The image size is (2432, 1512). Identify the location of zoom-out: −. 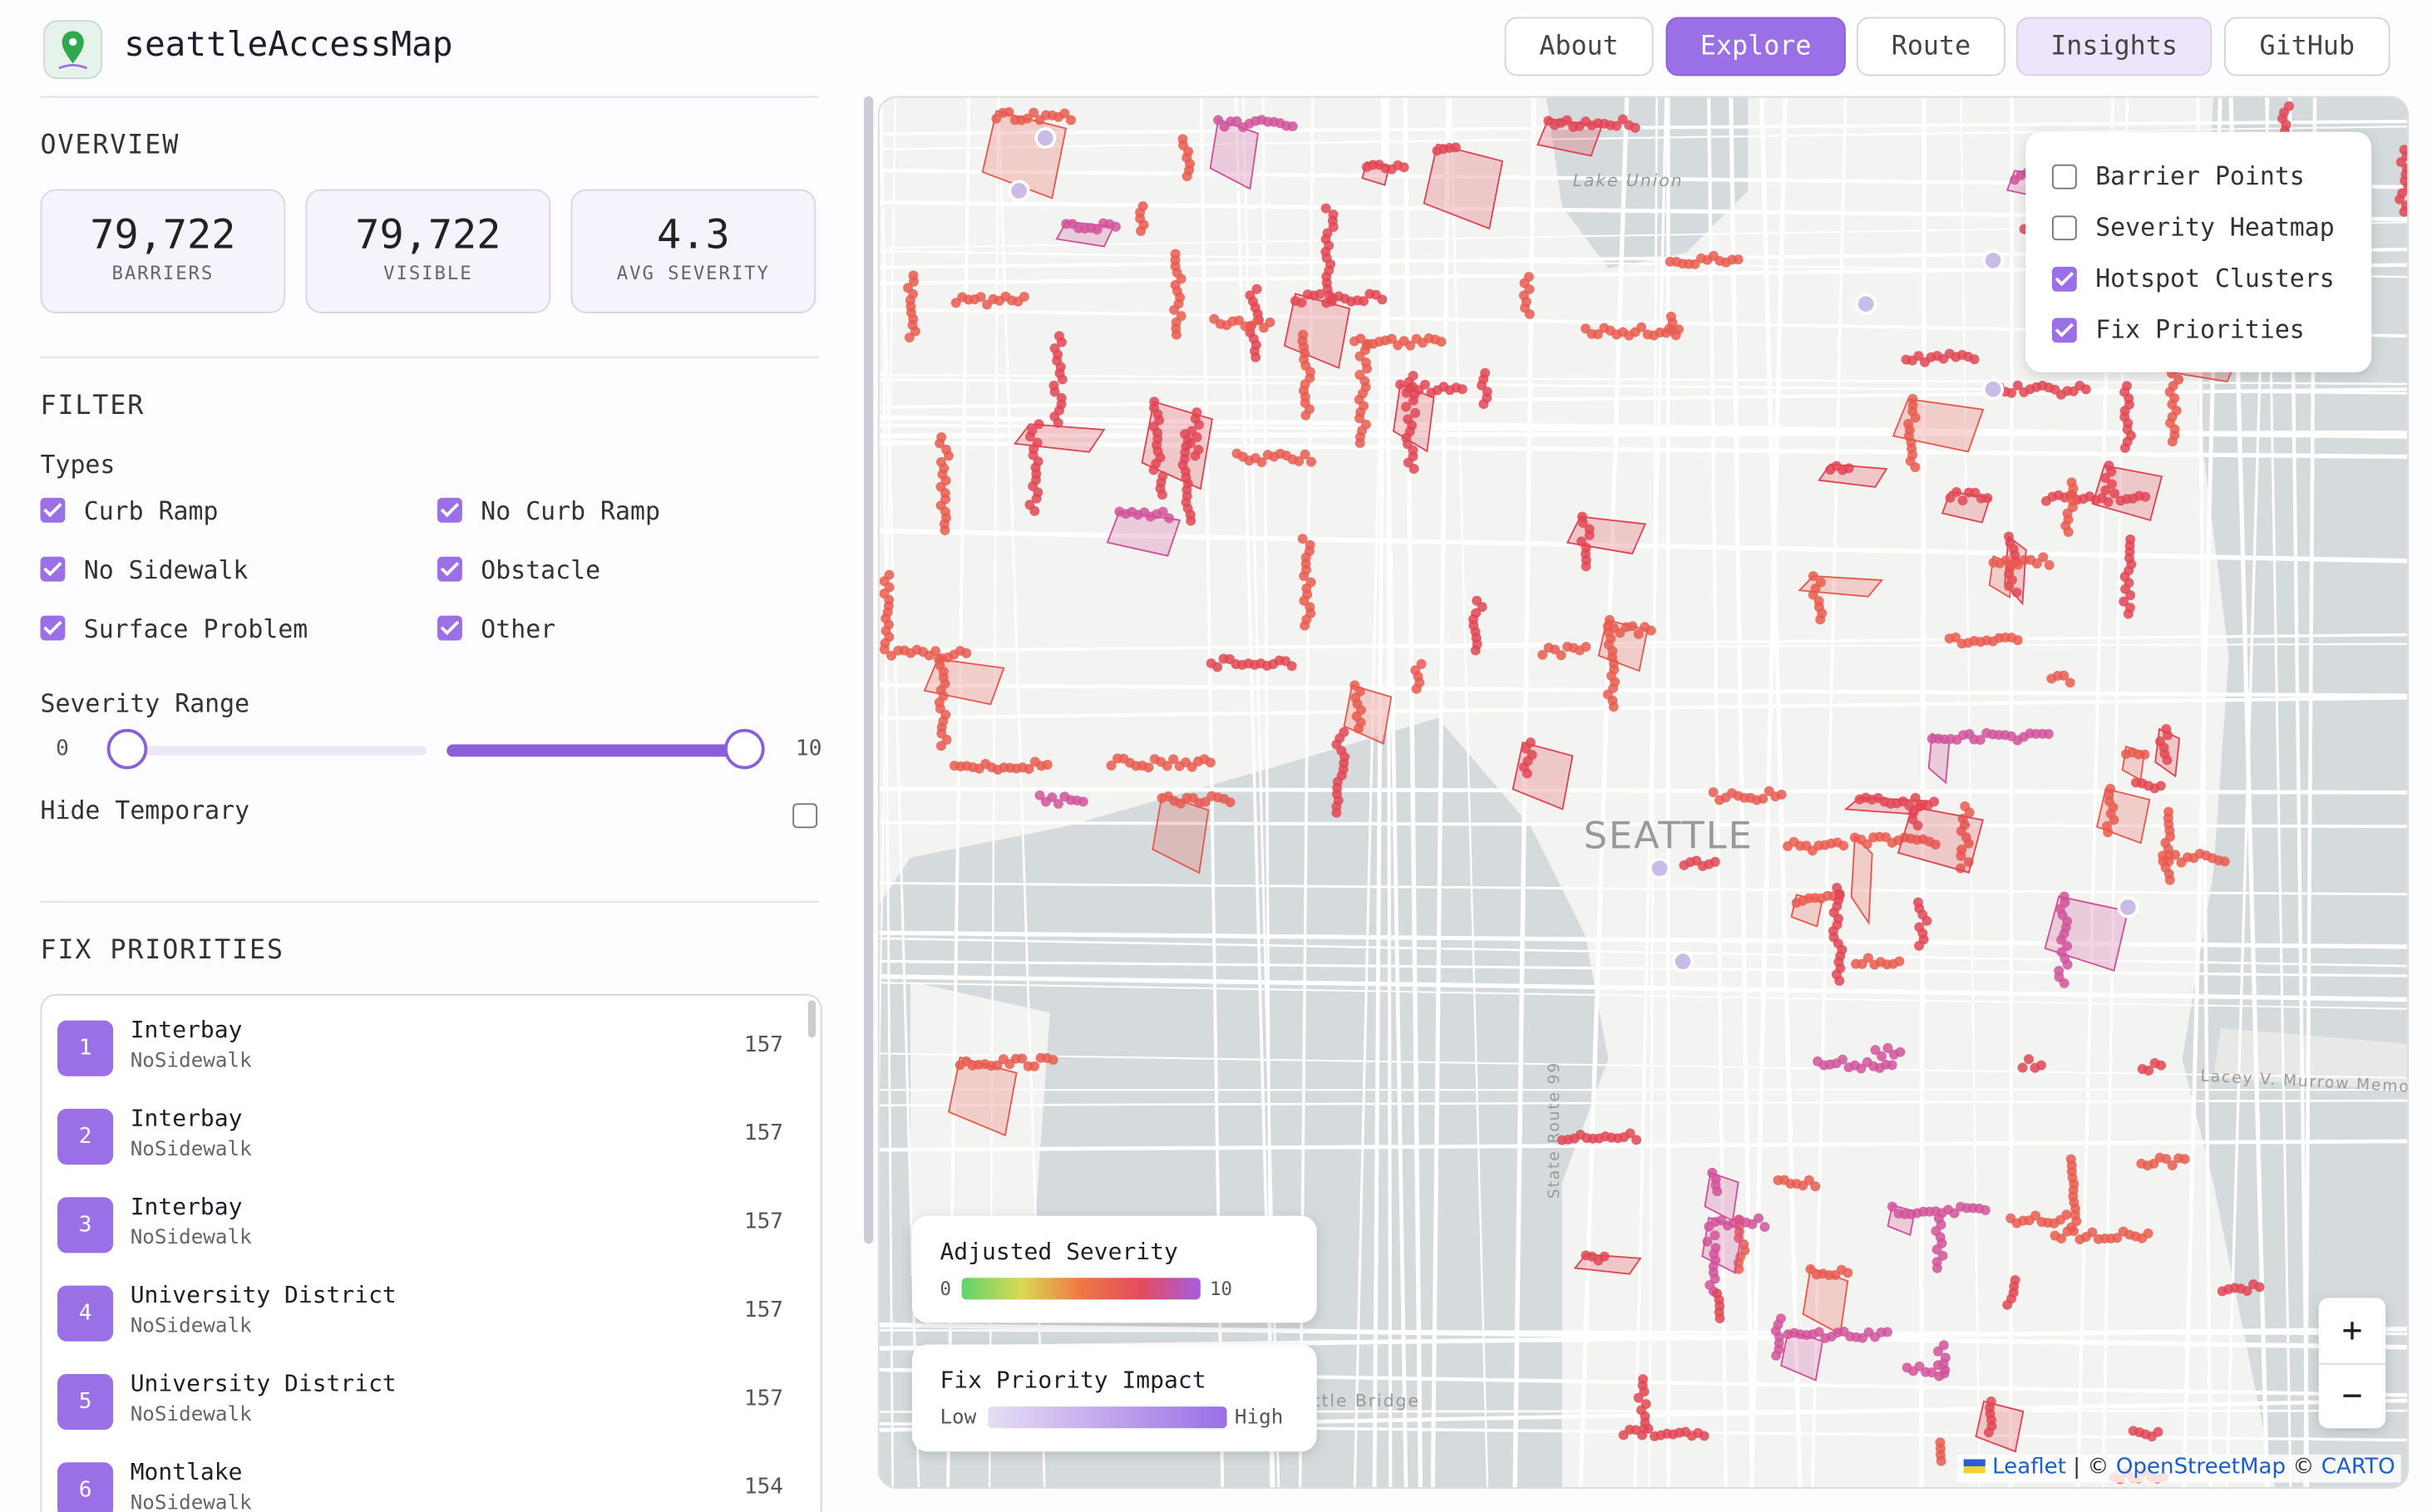
(2352, 1396).